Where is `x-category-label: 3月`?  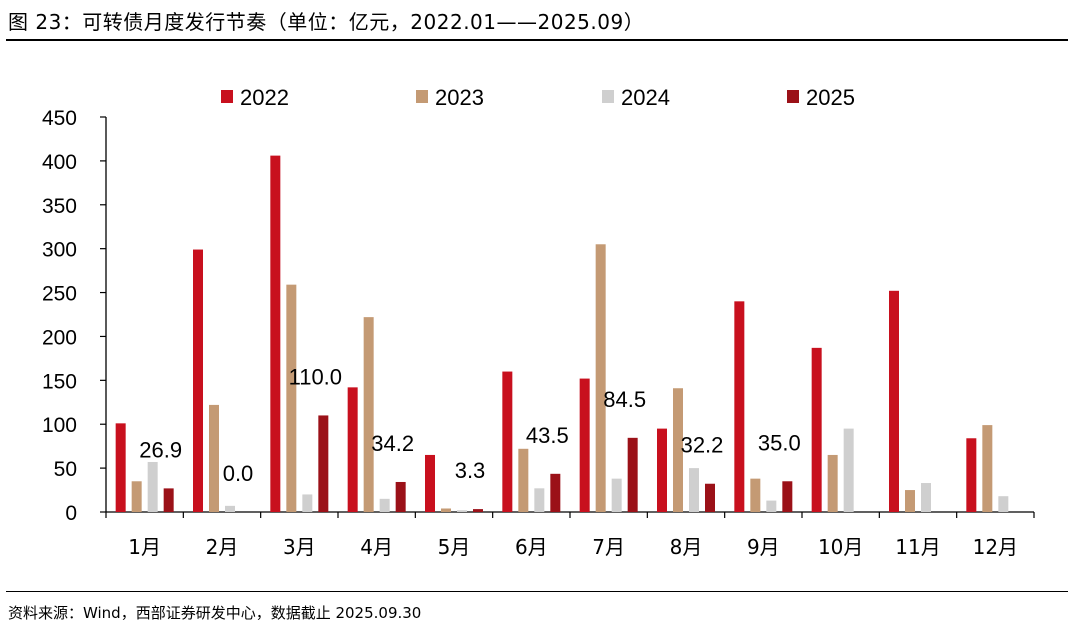 x-category-label: 3月 is located at coordinates (299, 547).